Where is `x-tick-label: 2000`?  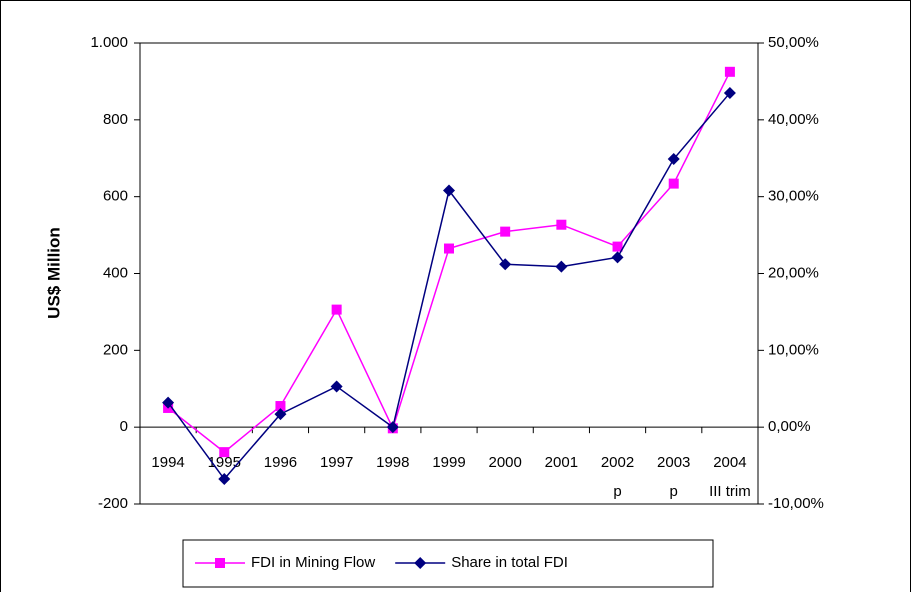 x-tick-label: 2000 is located at coordinates (504, 462).